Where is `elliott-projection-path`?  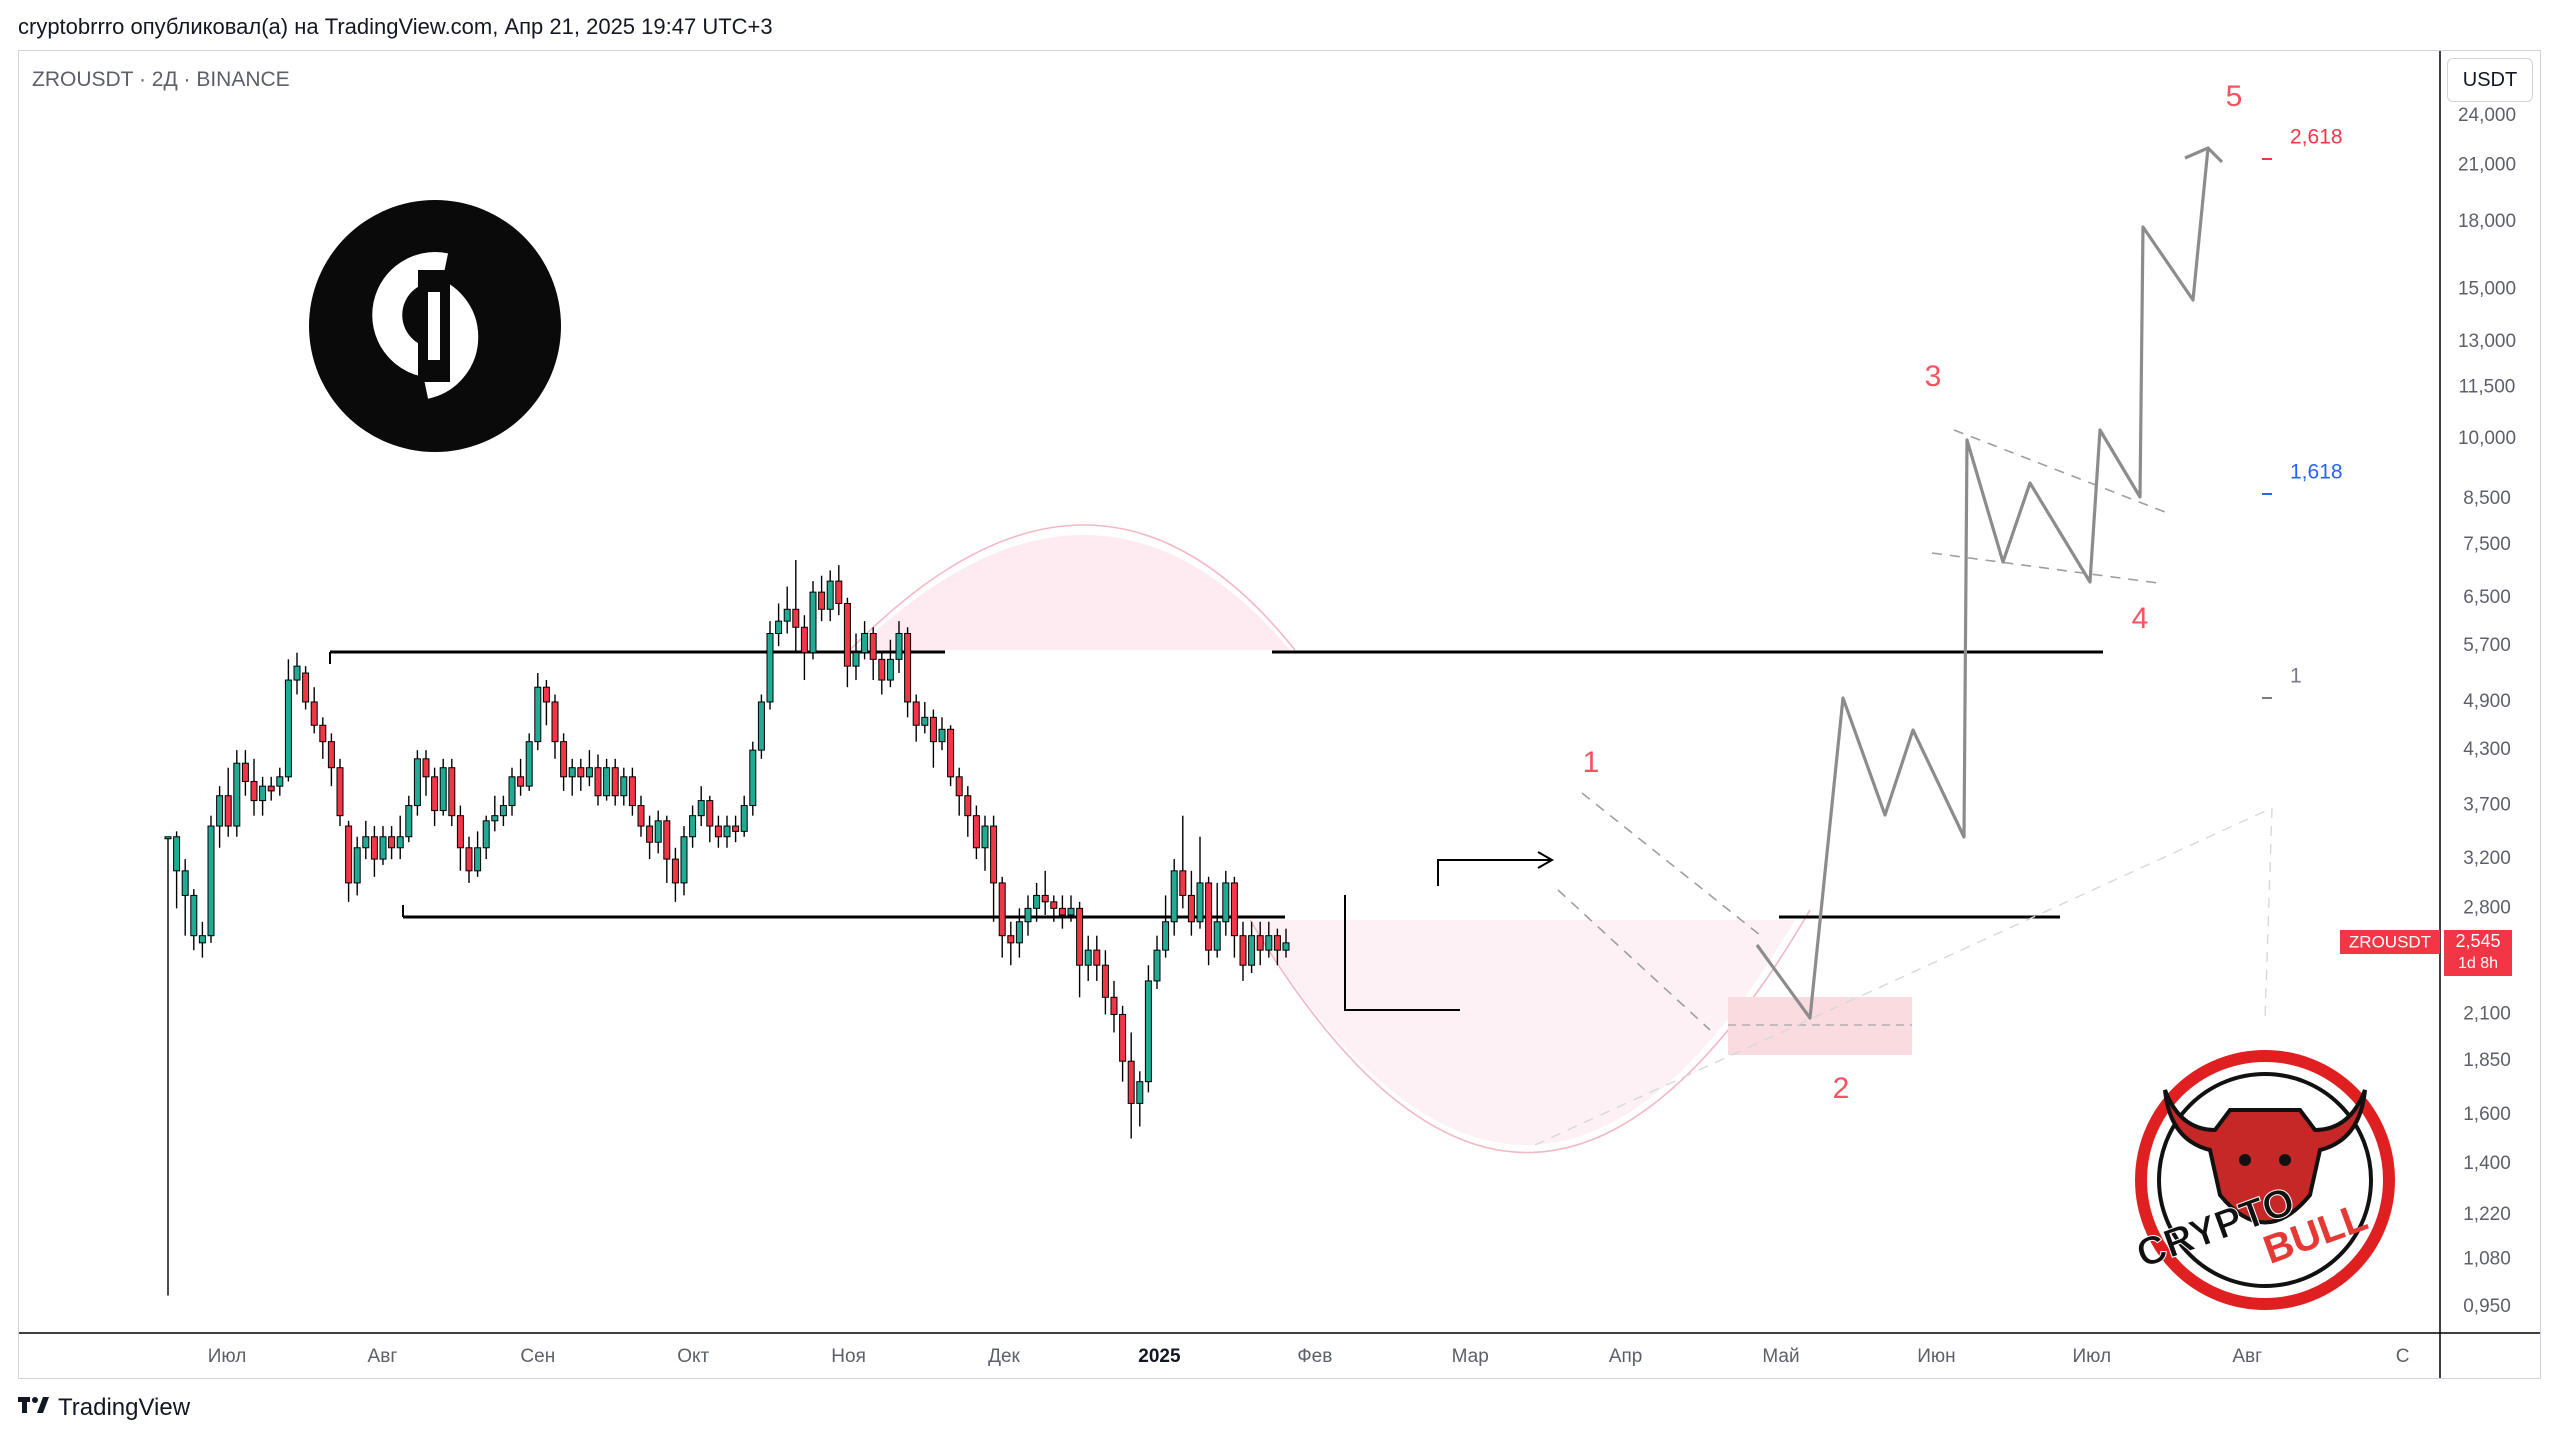 elliott-projection-path is located at coordinates (1982, 583).